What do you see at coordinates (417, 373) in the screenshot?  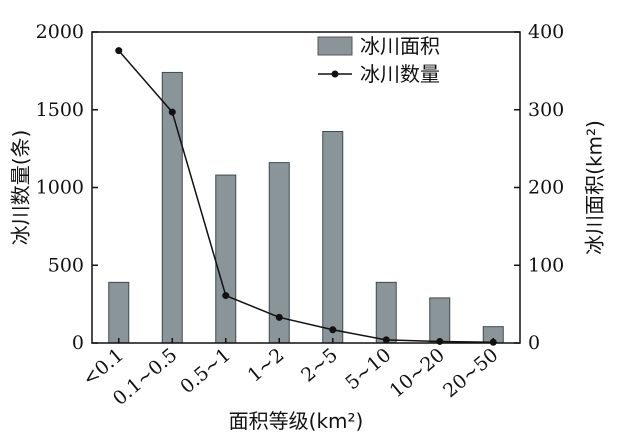 I see `x-tick-label-6: 10~20` at bounding box center [417, 373].